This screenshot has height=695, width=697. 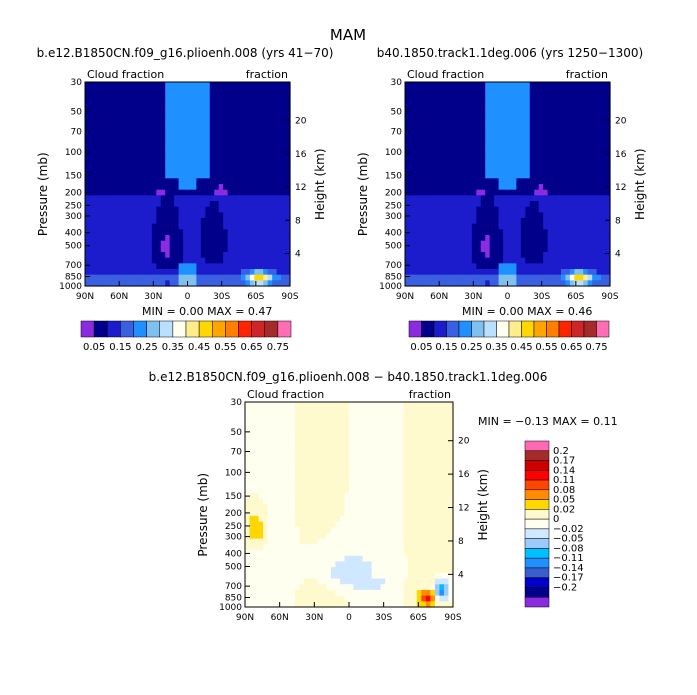 I want to click on min-max-readout: MIN = 0.00 MAX = 0.46, so click(x=527, y=311).